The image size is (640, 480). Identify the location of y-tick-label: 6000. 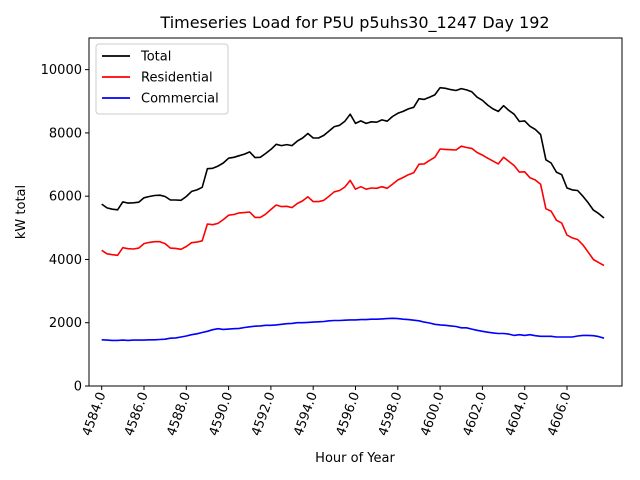
(65, 197).